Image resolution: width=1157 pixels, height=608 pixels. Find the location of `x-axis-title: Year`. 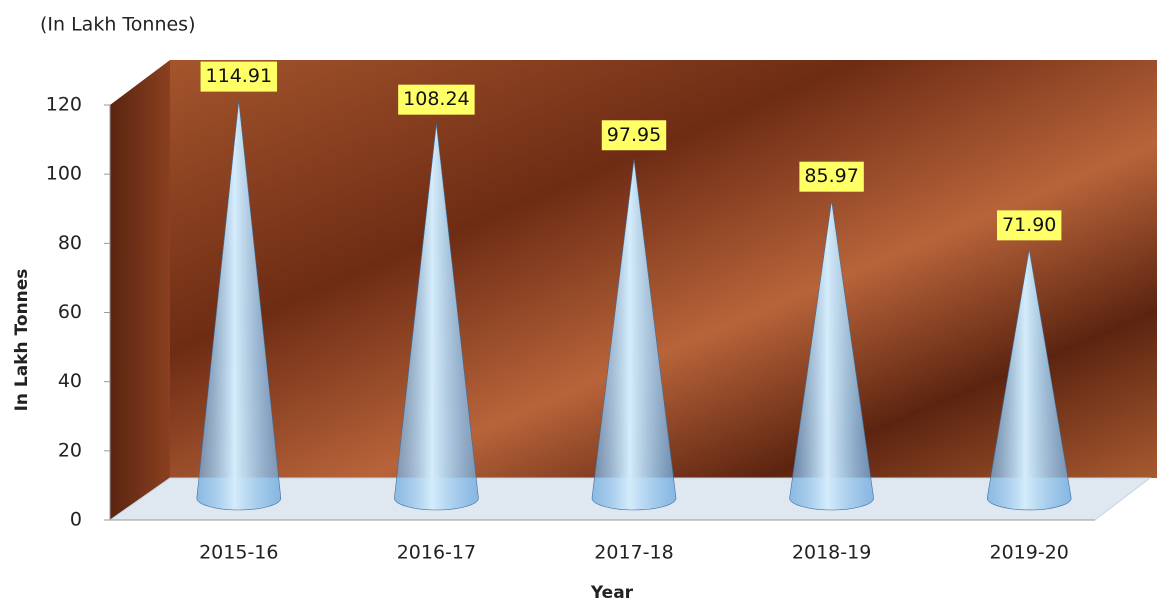

x-axis-title: Year is located at coordinates (612, 593).